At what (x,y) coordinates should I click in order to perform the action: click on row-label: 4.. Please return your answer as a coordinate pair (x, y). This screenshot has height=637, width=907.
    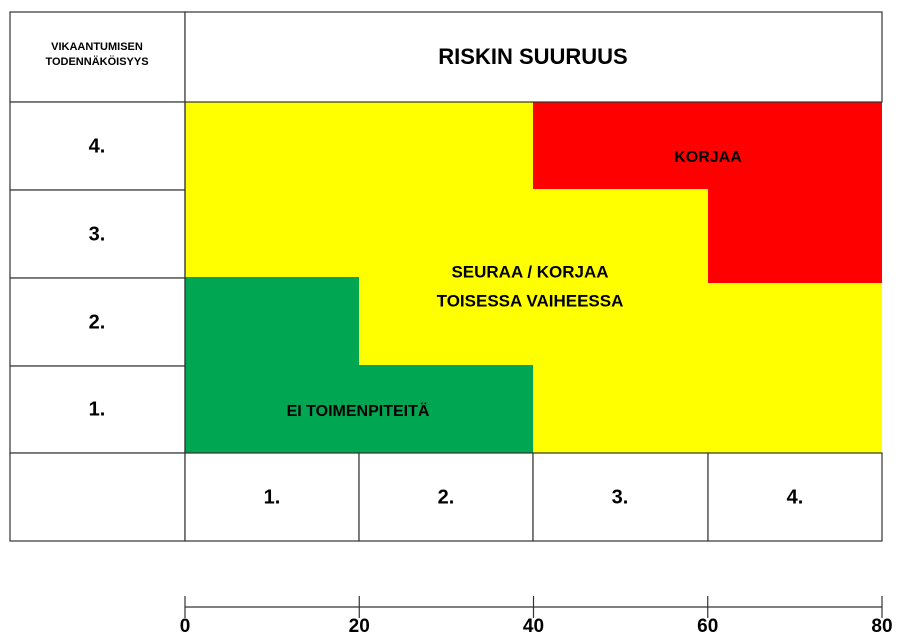
    Looking at the image, I should click on (97, 146).